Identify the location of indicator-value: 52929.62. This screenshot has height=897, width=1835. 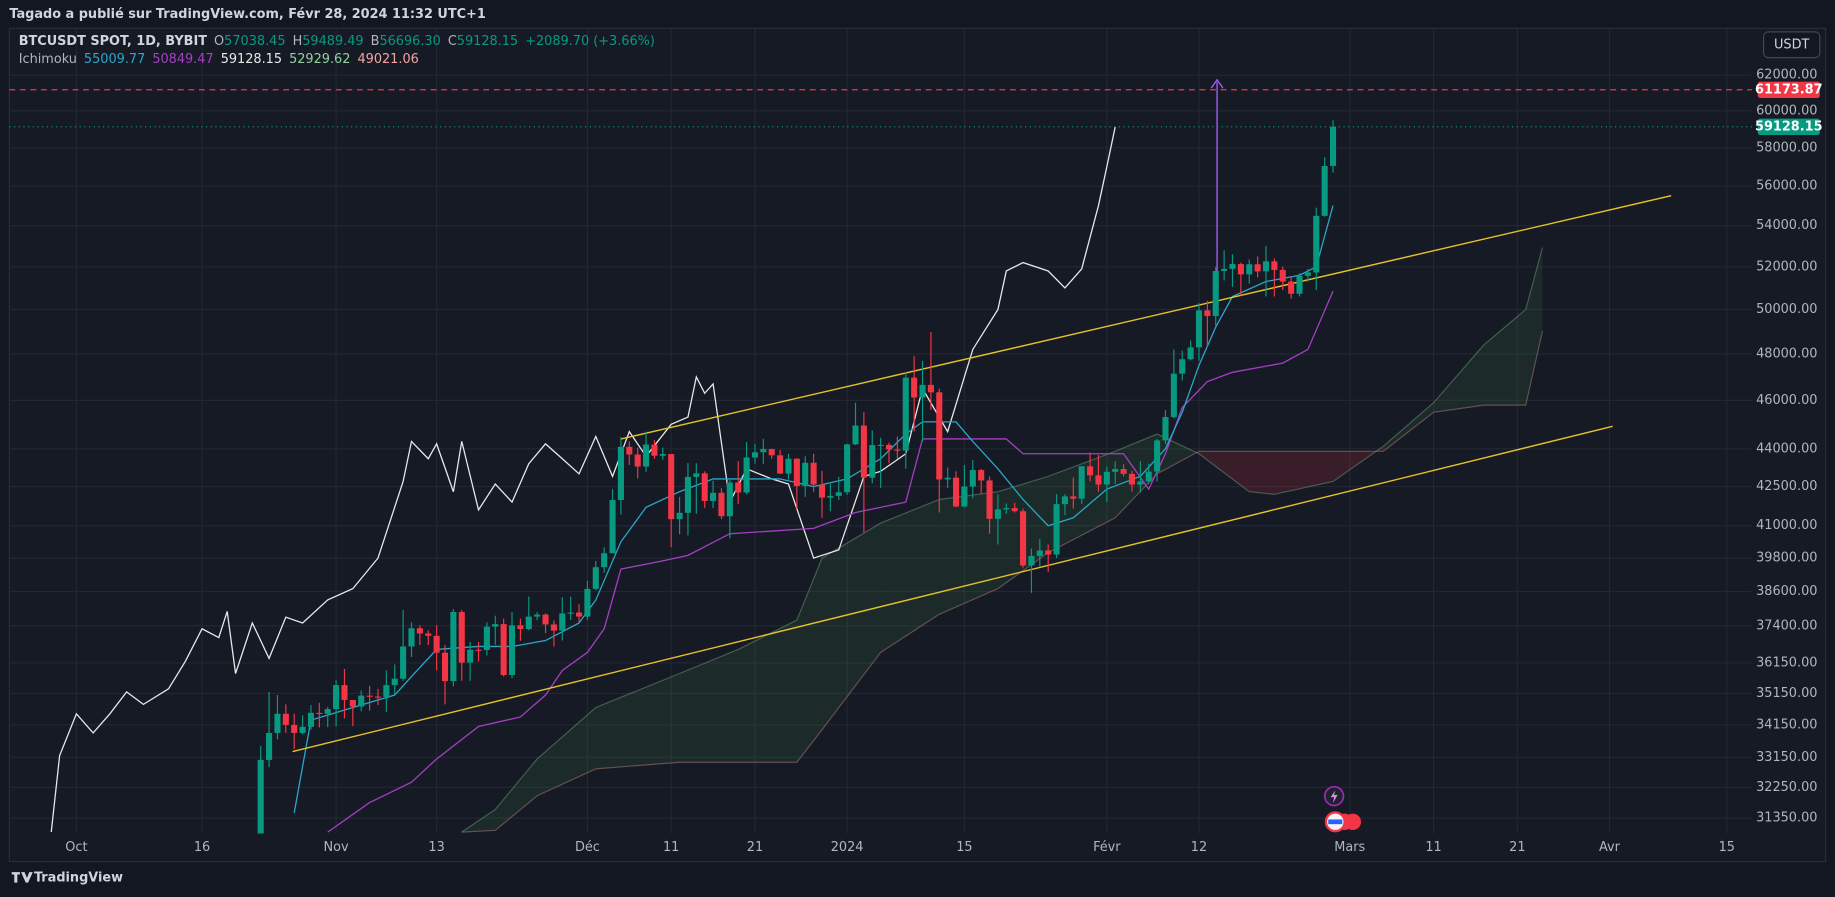
(319, 58).